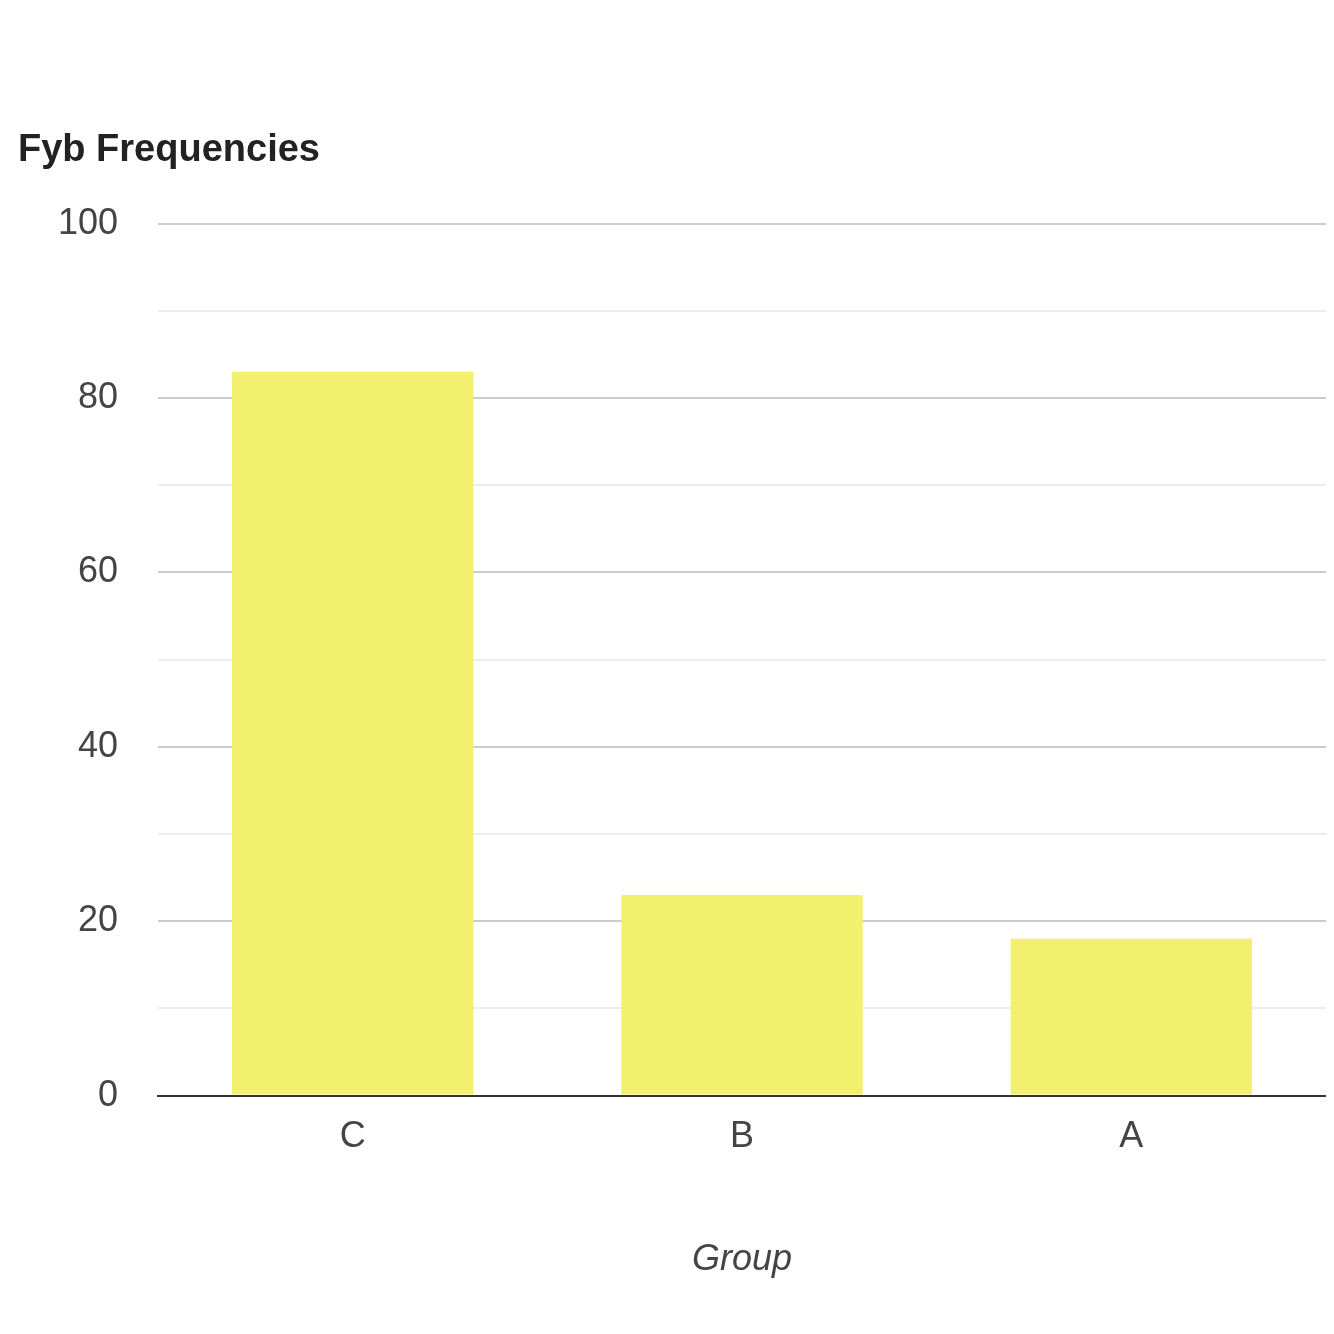  What do you see at coordinates (742, 1258) in the screenshot?
I see `x-axis-title: Group` at bounding box center [742, 1258].